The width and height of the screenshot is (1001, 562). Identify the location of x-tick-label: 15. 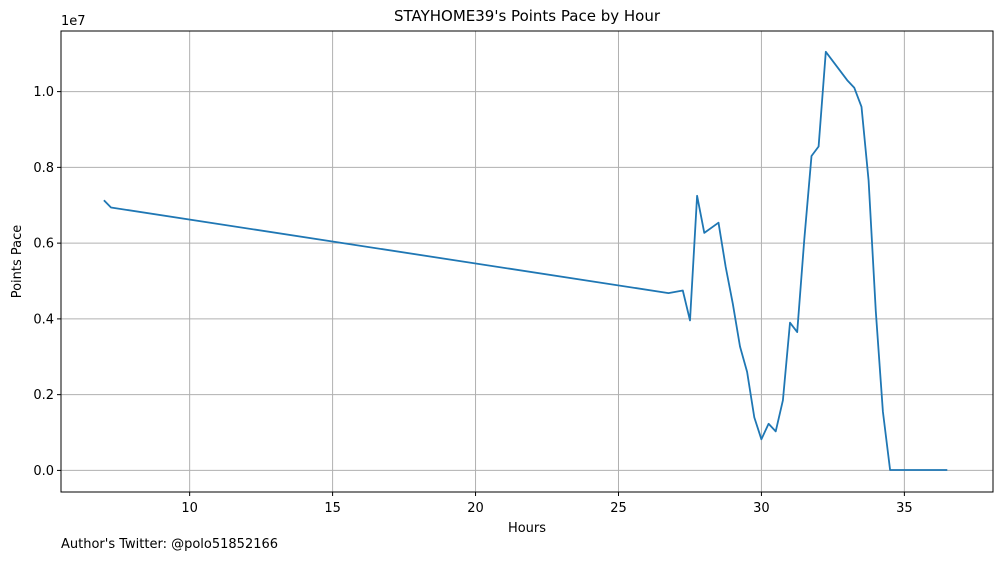
(332, 508).